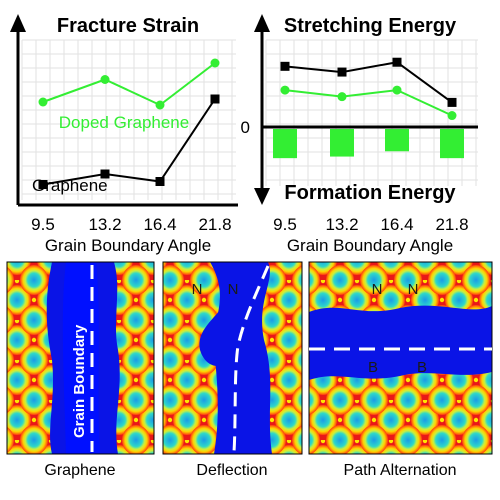 This screenshot has height=500, width=500. Describe the element at coordinates (70, 185) in the screenshot. I see `series-label: Graphene` at that location.